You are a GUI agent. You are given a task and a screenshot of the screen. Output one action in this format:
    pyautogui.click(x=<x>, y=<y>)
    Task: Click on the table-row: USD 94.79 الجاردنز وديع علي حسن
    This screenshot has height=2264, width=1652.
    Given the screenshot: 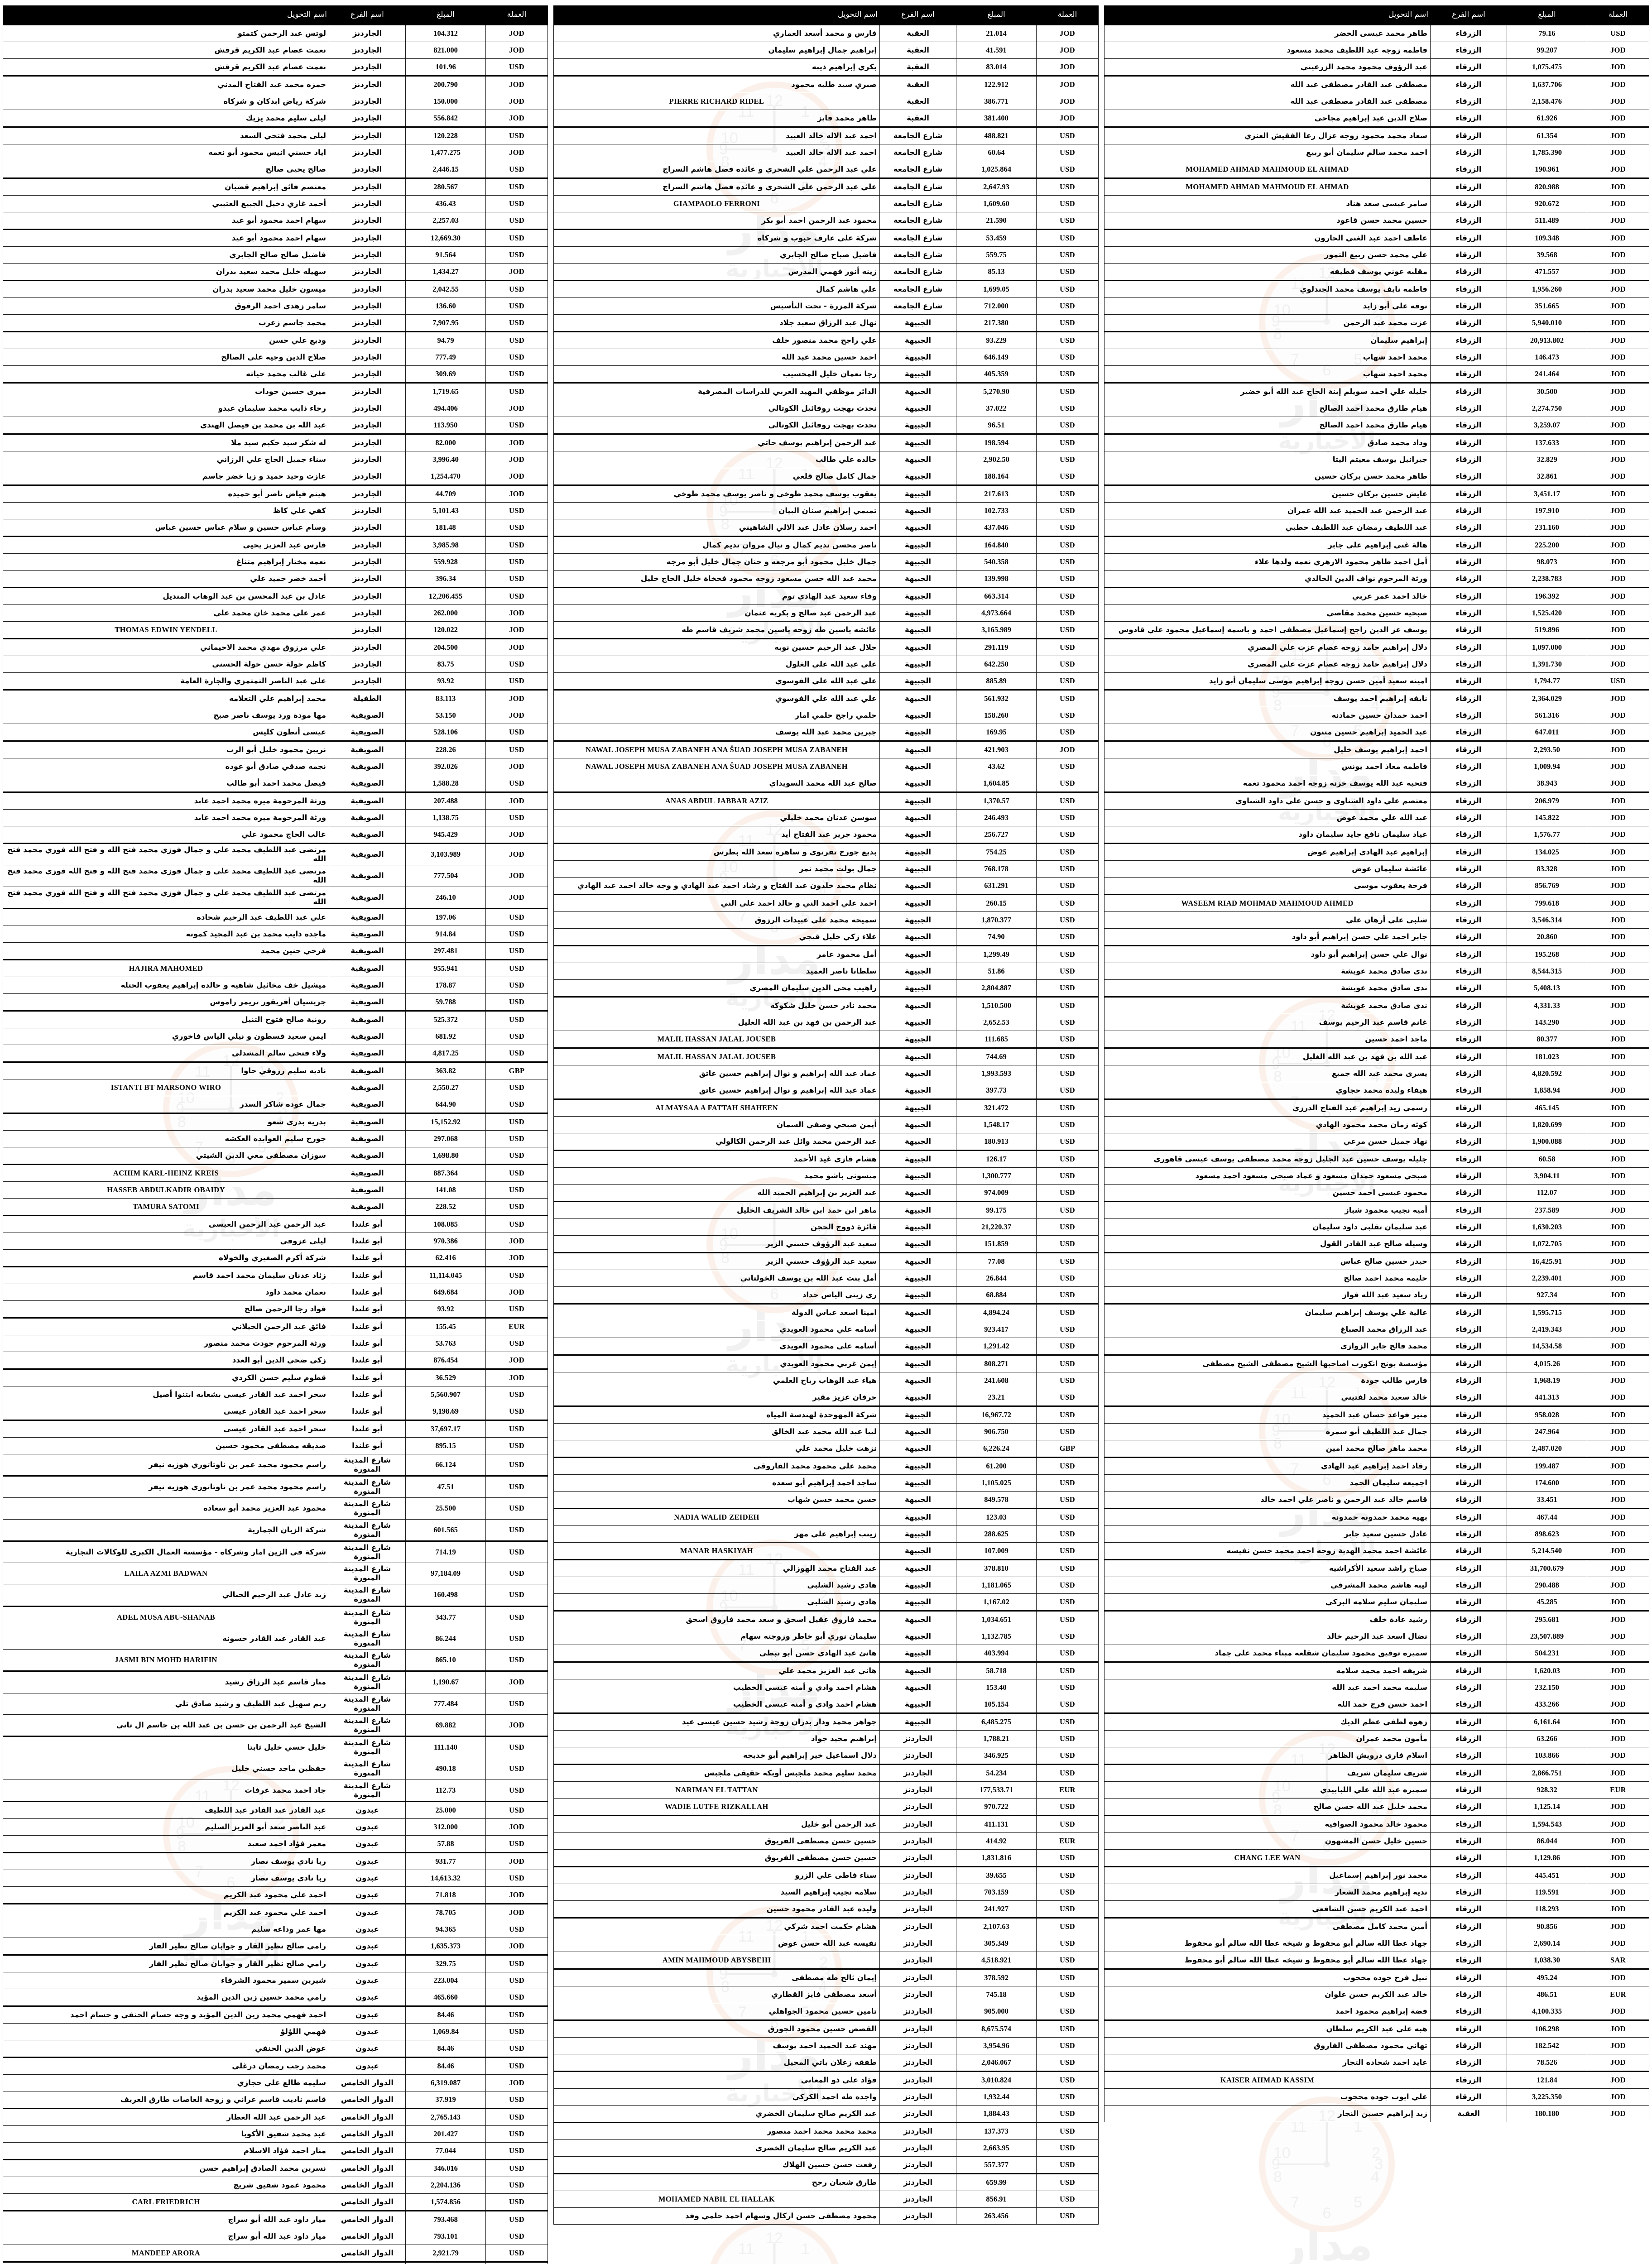 What is the action you would take?
    pyautogui.click(x=275, y=340)
    